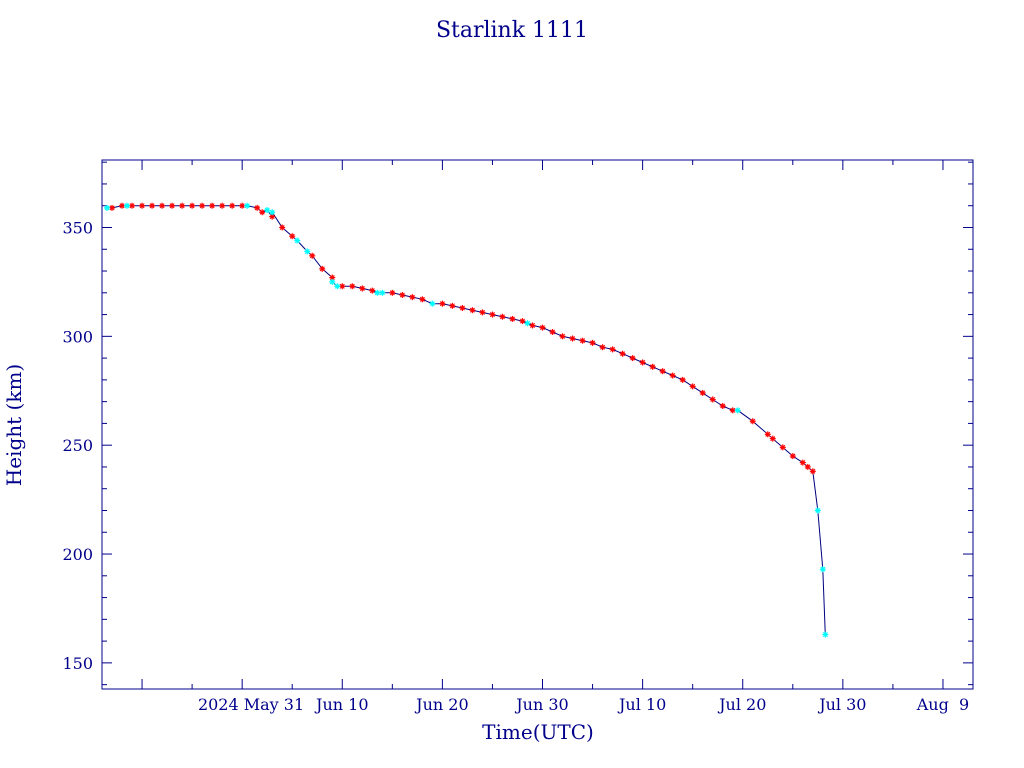  What do you see at coordinates (77, 336) in the screenshot?
I see `y-tick-label: 300` at bounding box center [77, 336].